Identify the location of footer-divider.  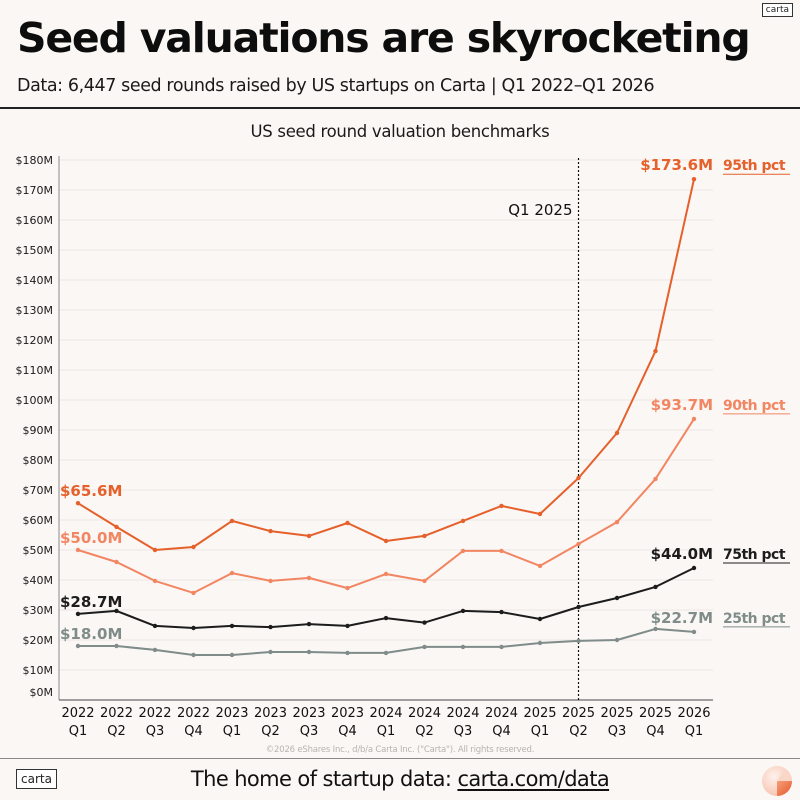
(400, 758).